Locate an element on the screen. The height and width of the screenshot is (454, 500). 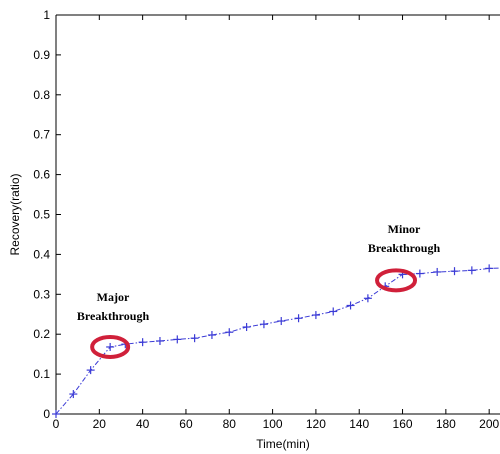
x-tick-label: 60 is located at coordinates (186, 424).